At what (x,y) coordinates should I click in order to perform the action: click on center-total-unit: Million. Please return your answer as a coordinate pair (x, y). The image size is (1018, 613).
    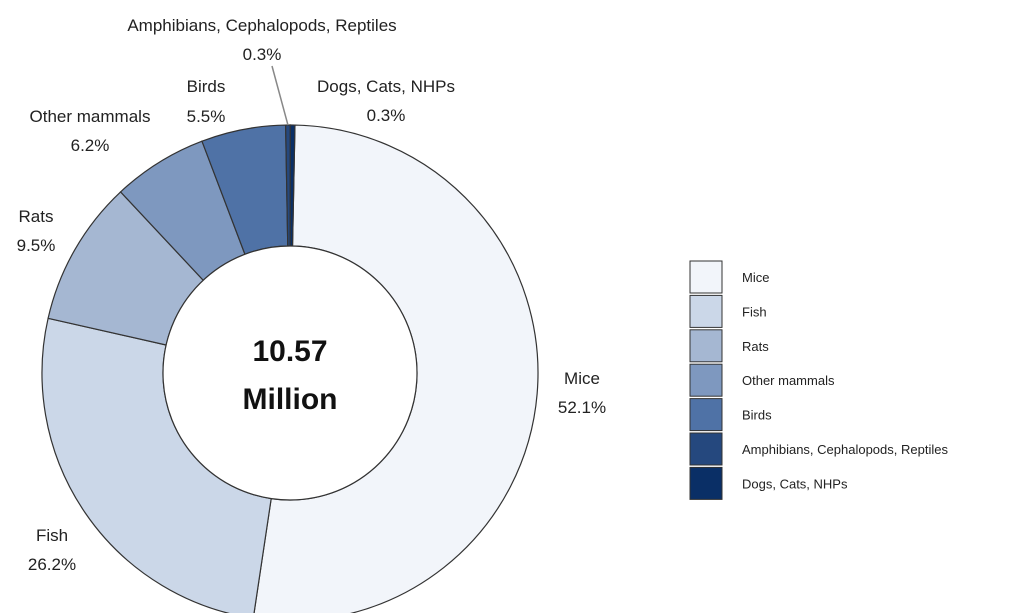
    Looking at the image, I should click on (290, 399).